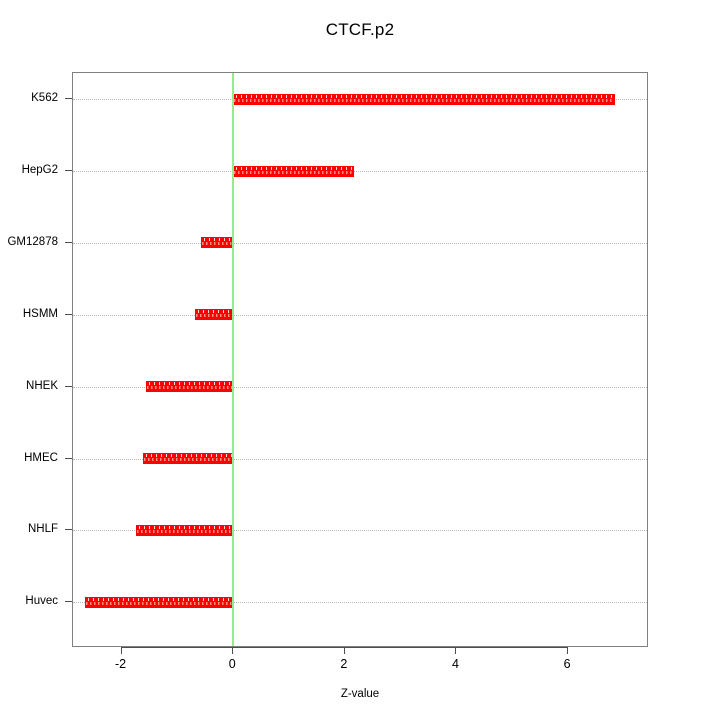 The image size is (720, 720). Describe the element at coordinates (32, 241) in the screenshot. I see `y-tick-label-gm12878: GM12878` at that location.